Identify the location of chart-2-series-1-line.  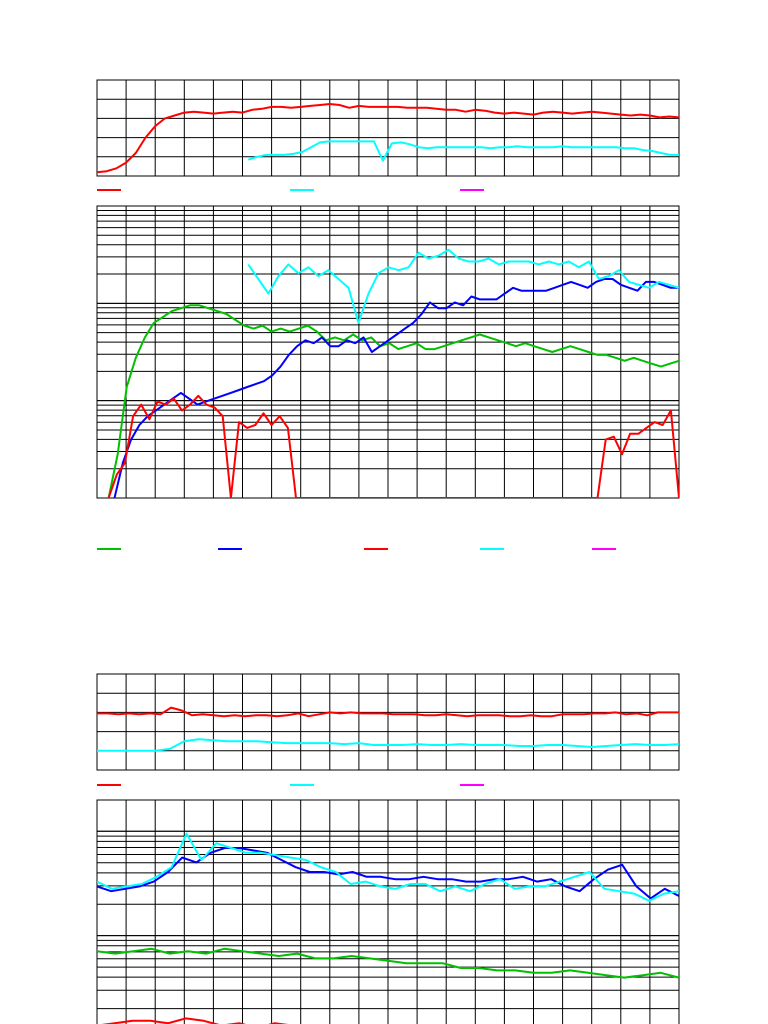
(388, 745).